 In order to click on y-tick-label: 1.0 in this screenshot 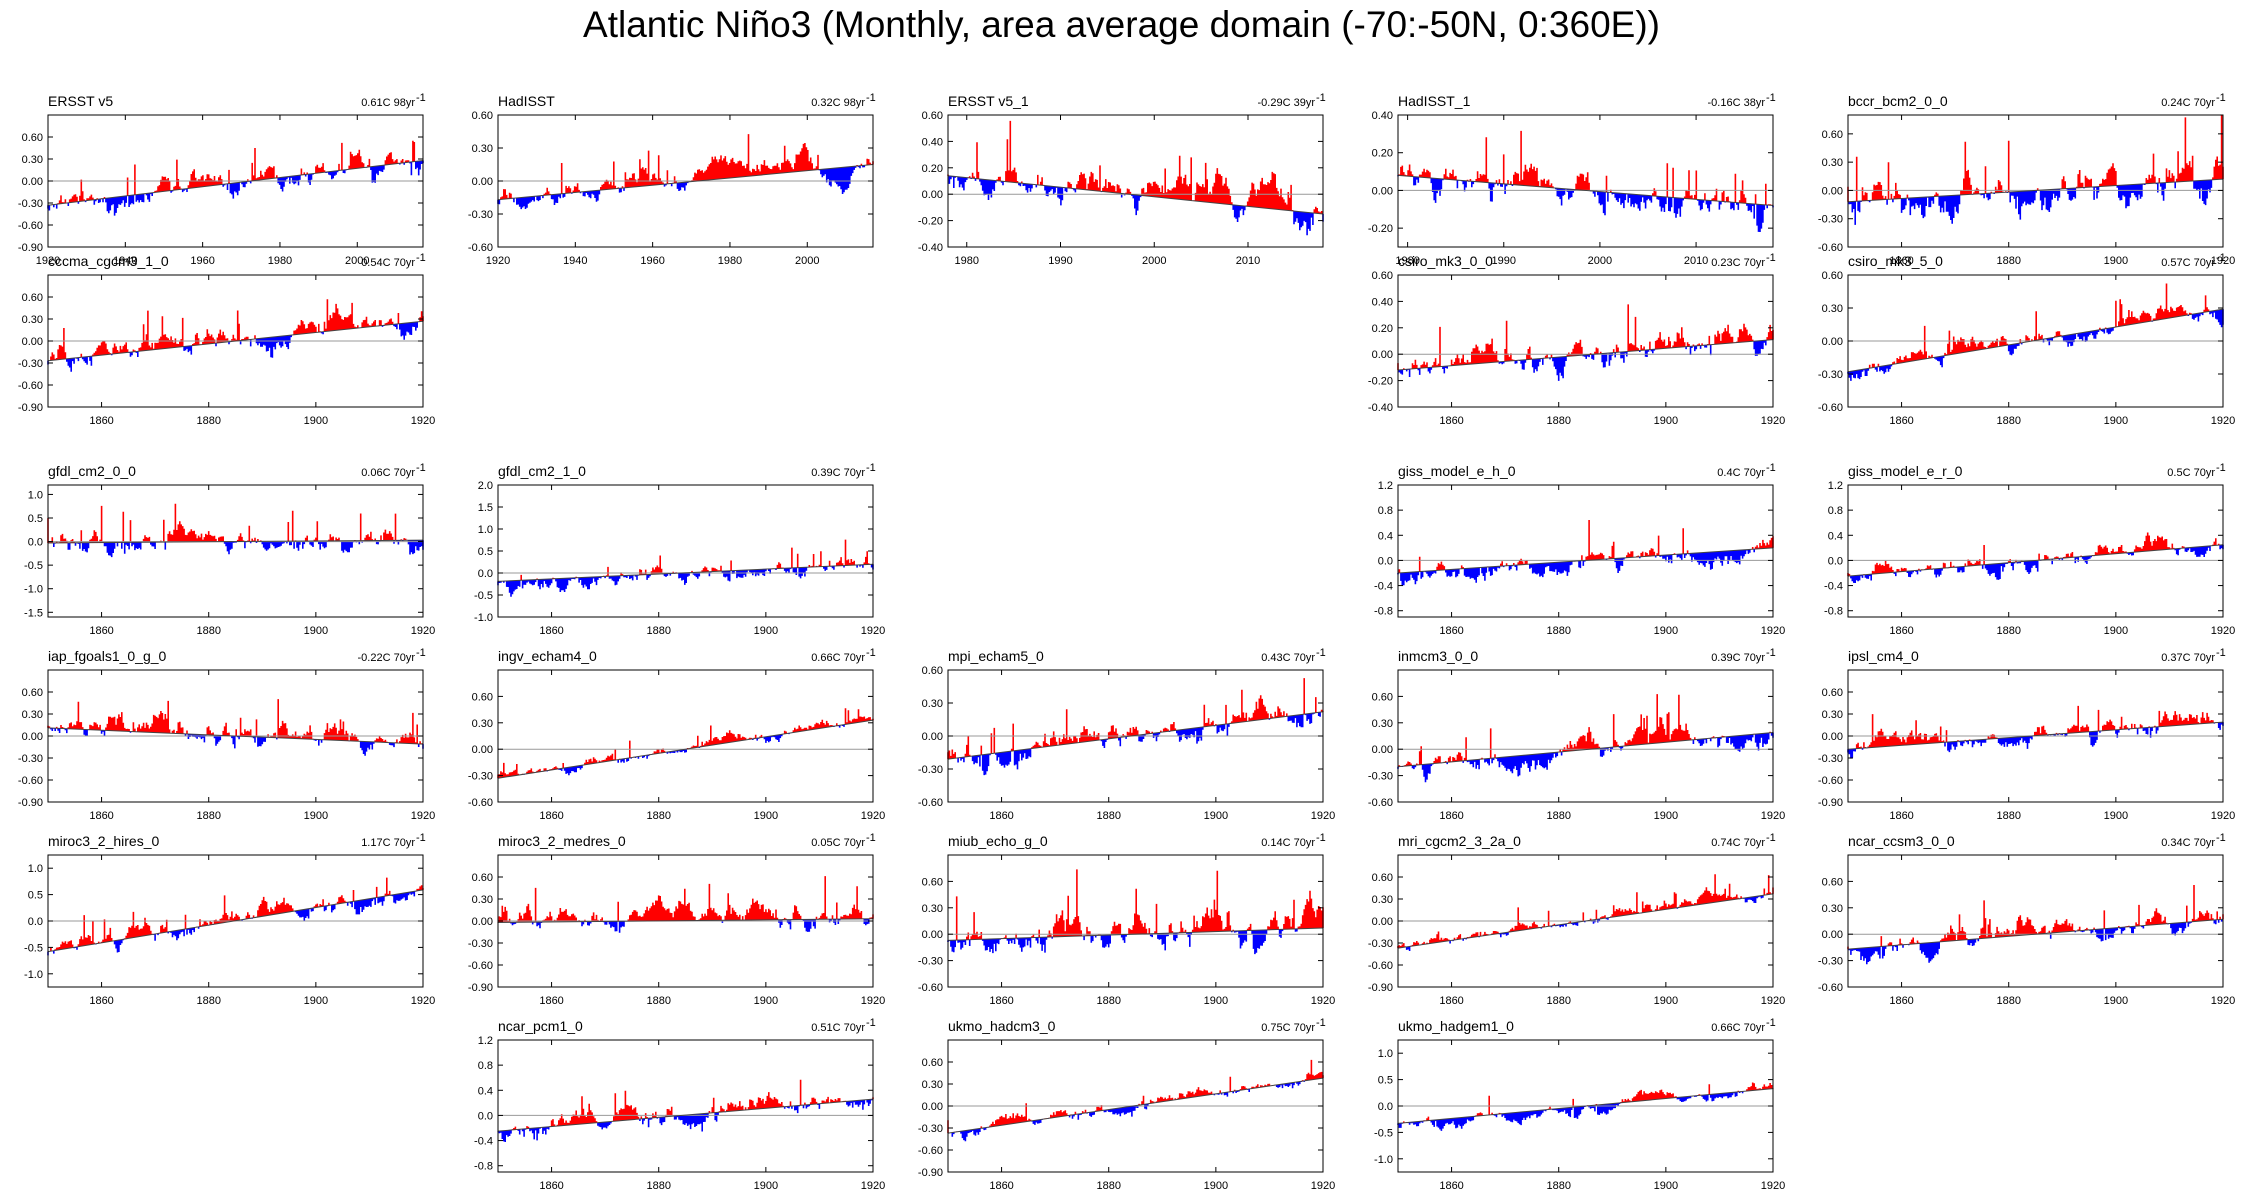, I will do `click(35, 495)`.